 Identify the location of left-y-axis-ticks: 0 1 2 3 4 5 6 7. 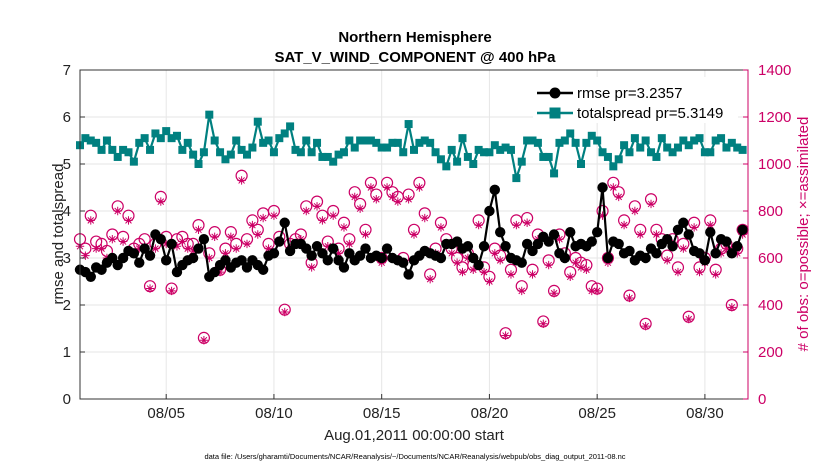
(74, 235).